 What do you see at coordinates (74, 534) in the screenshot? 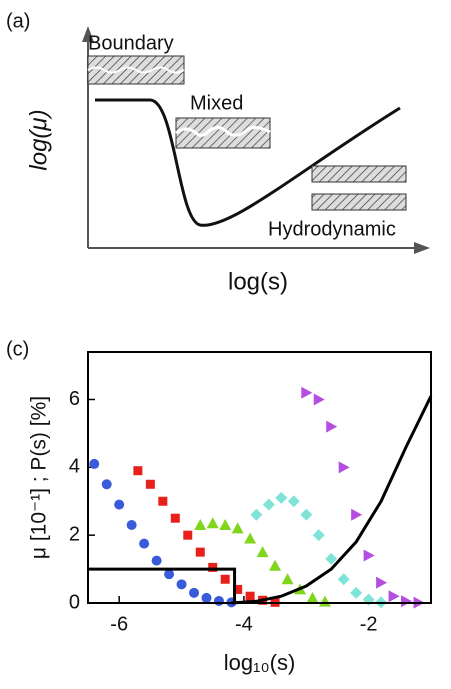
I see `y-tick-label: 2` at bounding box center [74, 534].